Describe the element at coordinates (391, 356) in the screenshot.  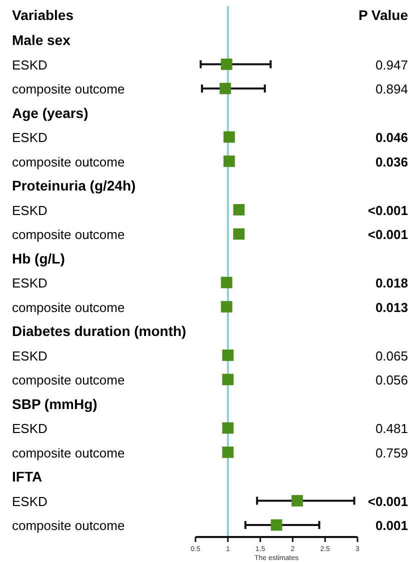
I see `text: 0.065` at that location.